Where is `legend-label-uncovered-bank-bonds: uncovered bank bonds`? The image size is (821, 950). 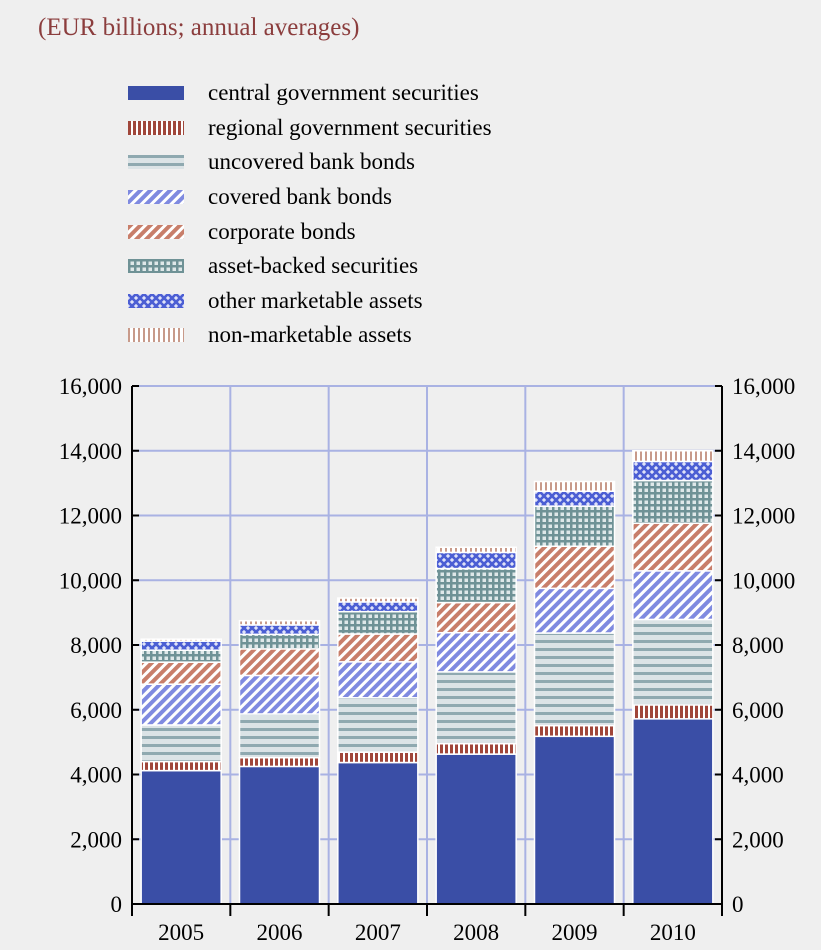 legend-label-uncovered-bank-bonds: uncovered bank bonds is located at coordinates (311, 162).